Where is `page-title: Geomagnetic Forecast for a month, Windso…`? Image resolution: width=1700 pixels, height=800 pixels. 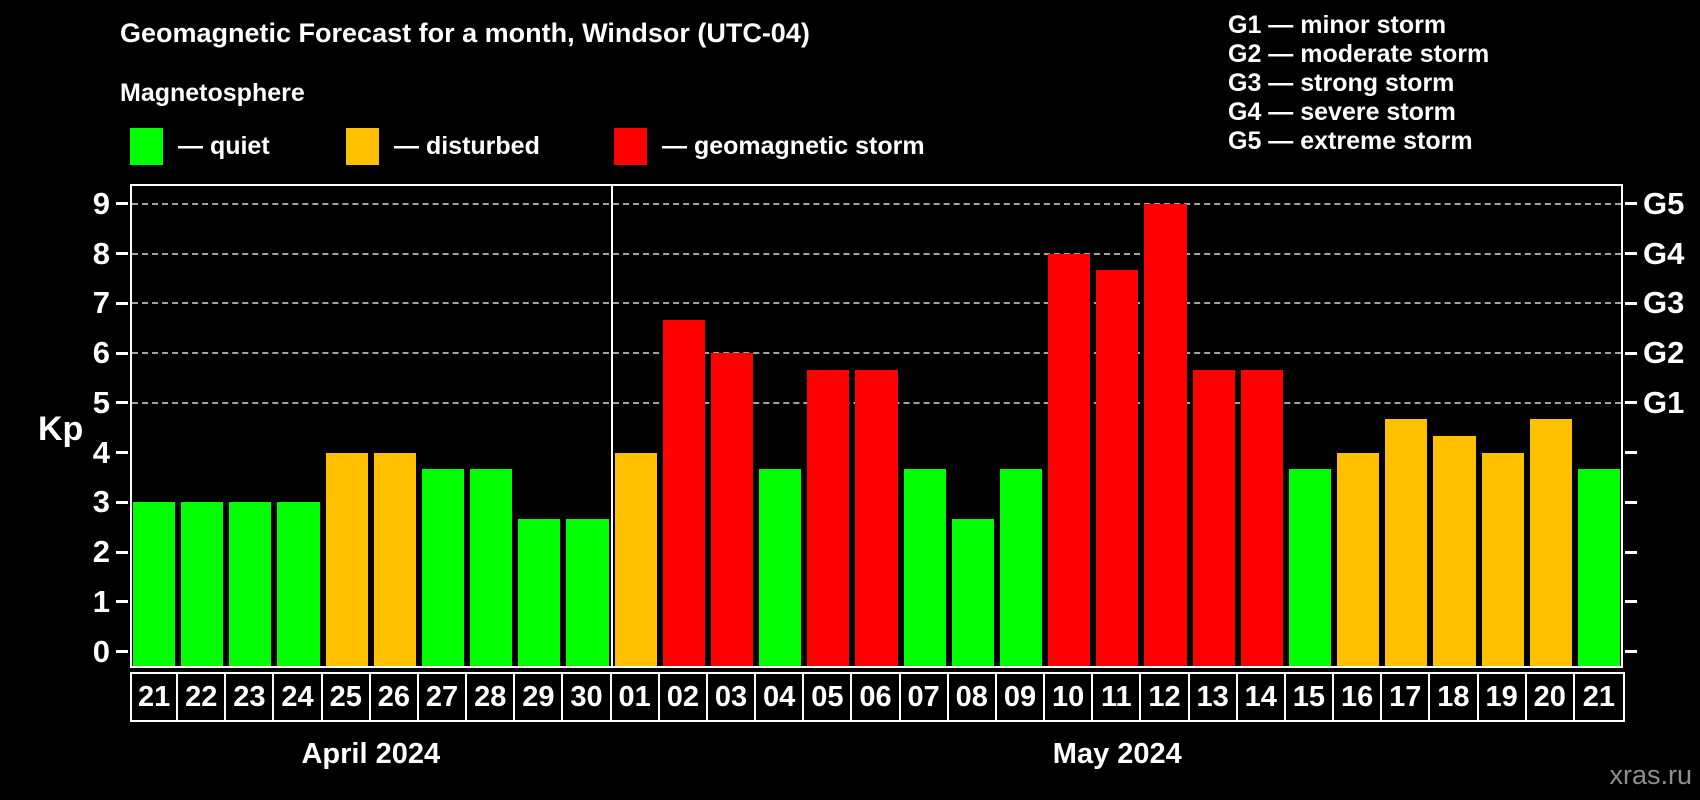
page-title: Geomagnetic Forecast for a month, Windso… is located at coordinates (465, 33).